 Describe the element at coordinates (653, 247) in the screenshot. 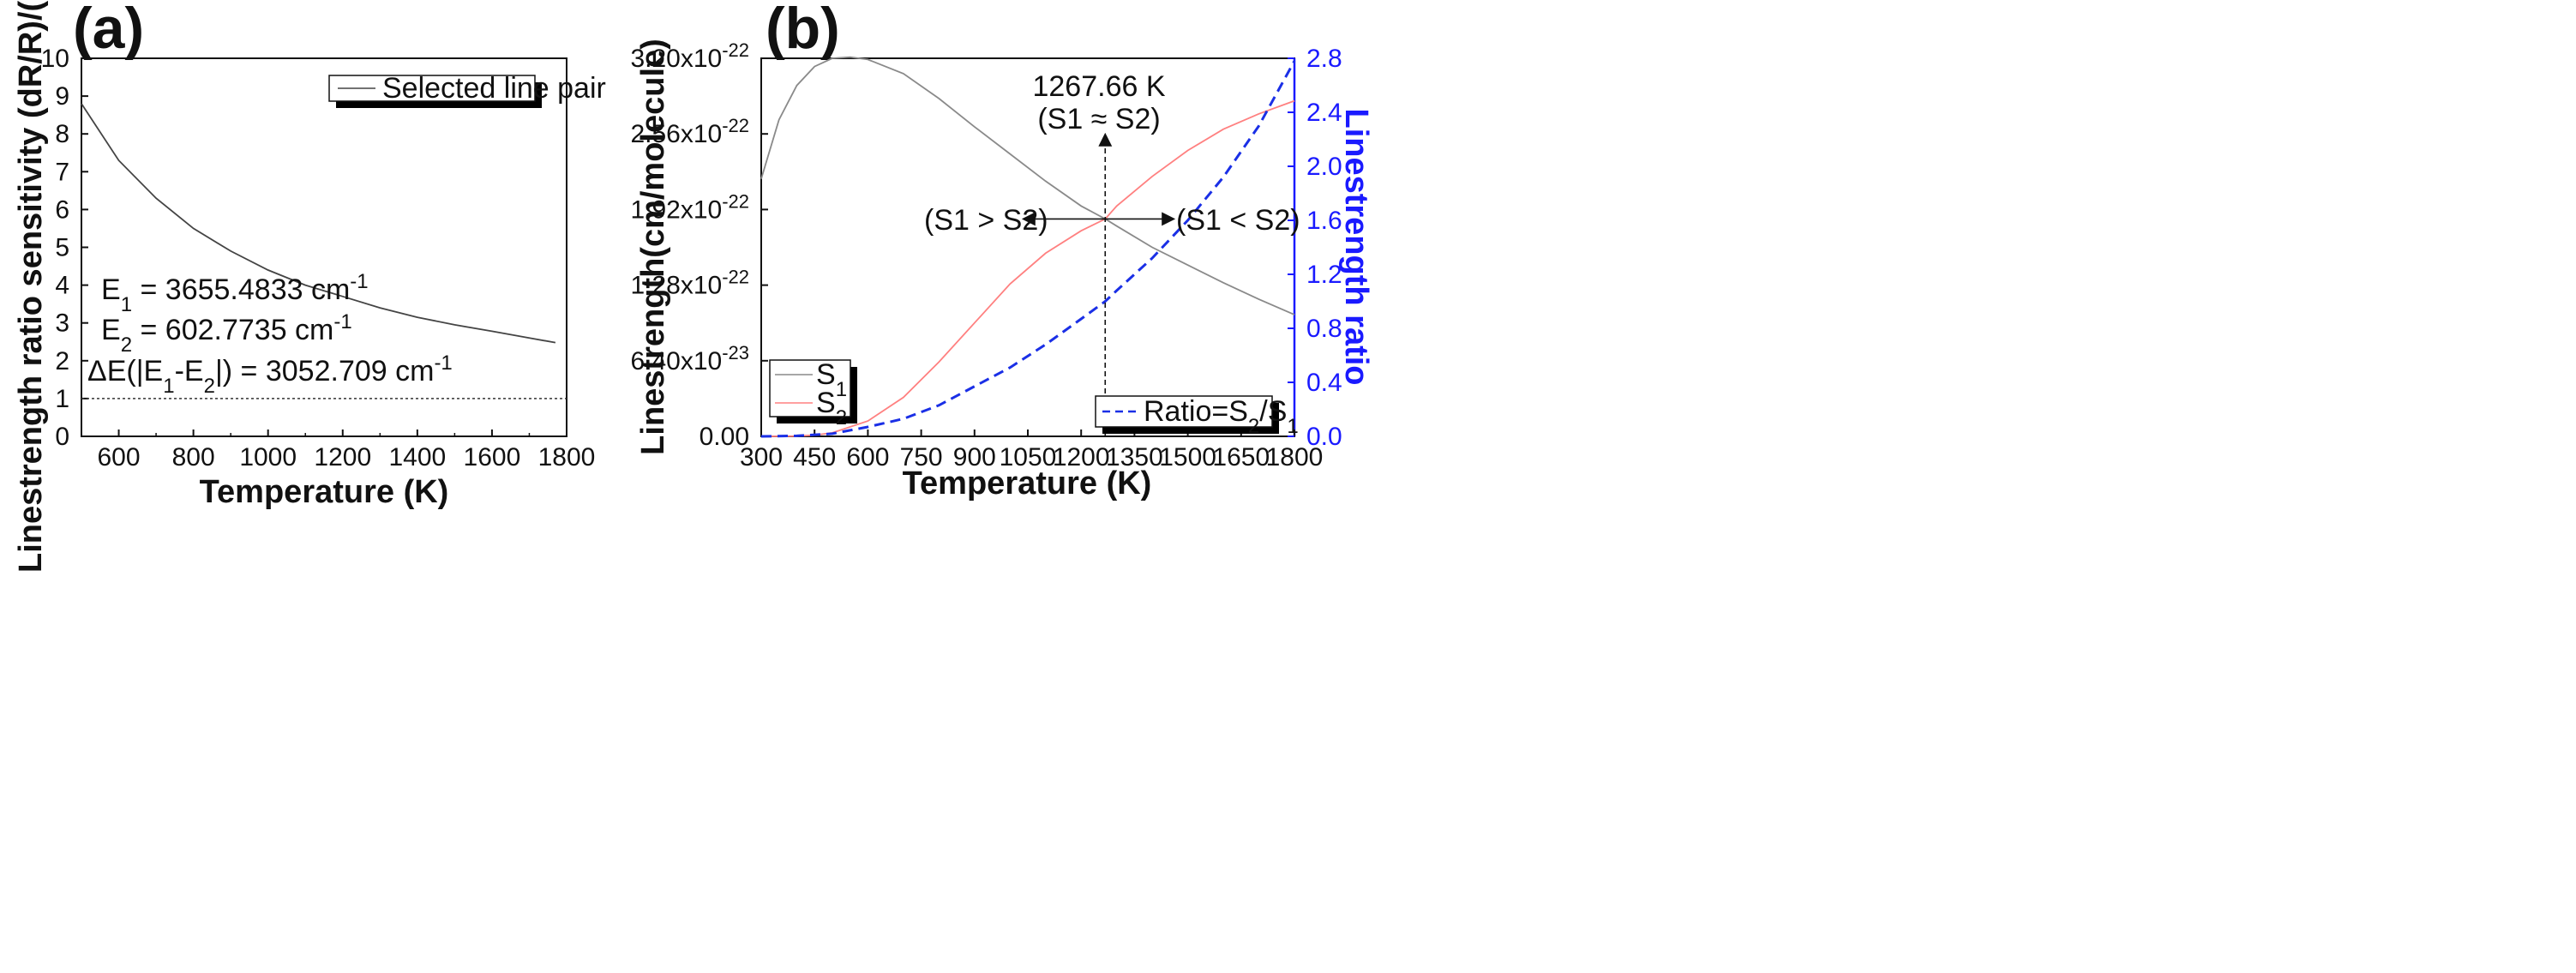

I see `panel-b-y-axis-title: Linestrength(cm/molecule)` at that location.